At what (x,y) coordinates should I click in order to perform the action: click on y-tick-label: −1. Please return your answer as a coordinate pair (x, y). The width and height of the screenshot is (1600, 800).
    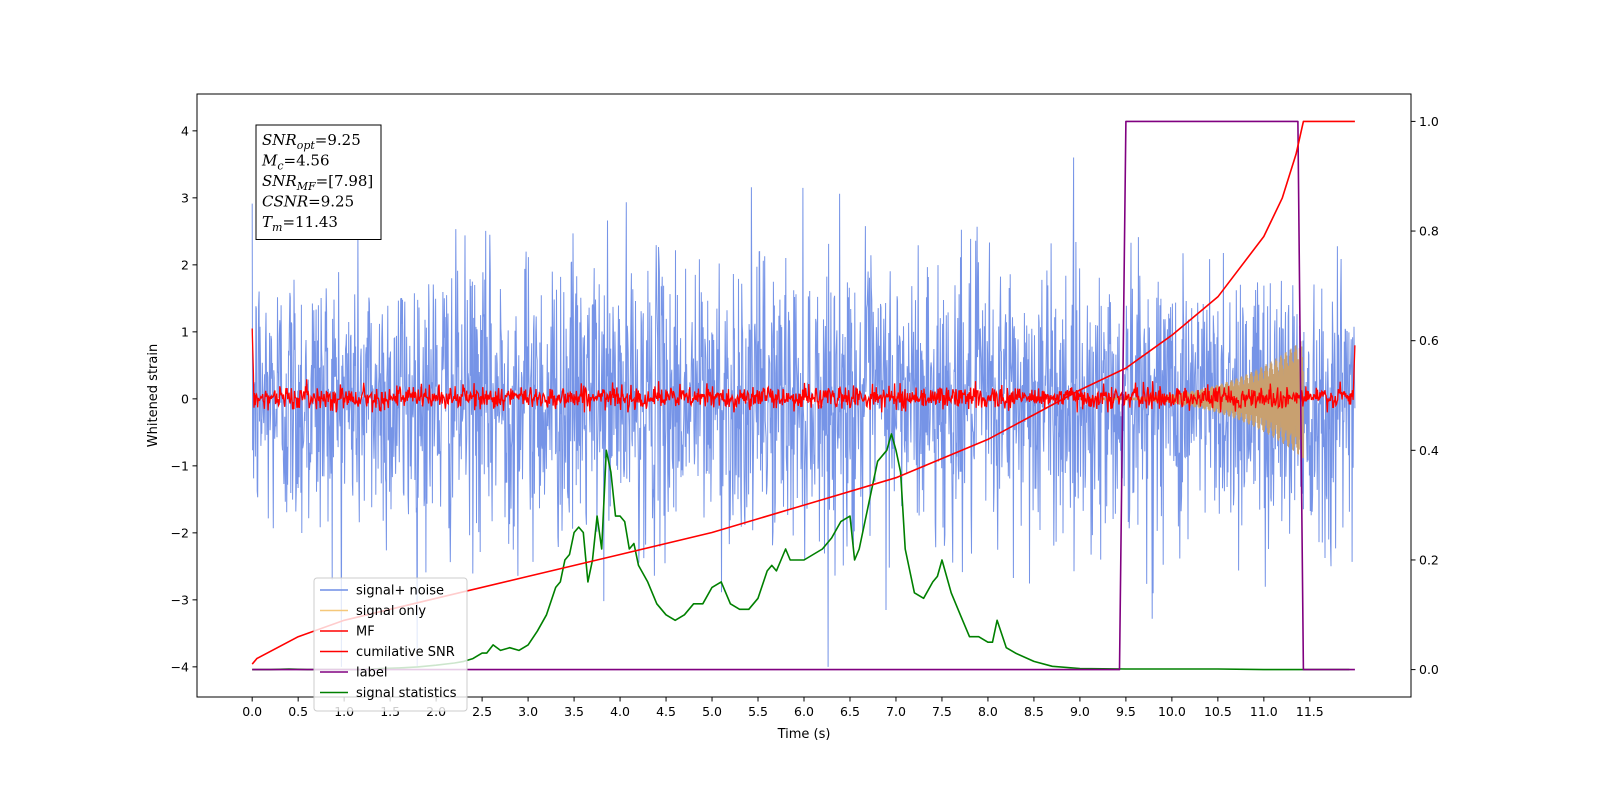
    Looking at the image, I should click on (180, 465).